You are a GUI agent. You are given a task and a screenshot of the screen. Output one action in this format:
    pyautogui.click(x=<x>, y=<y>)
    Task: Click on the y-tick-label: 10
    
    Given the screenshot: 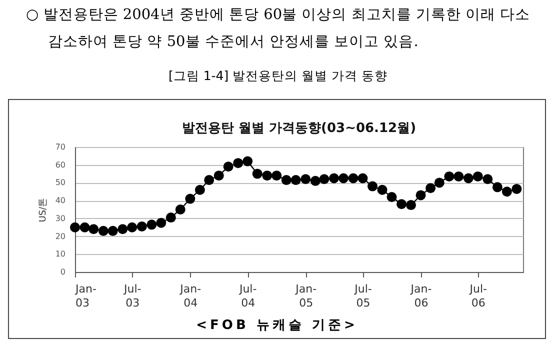 What is the action you would take?
    pyautogui.click(x=60, y=254)
    